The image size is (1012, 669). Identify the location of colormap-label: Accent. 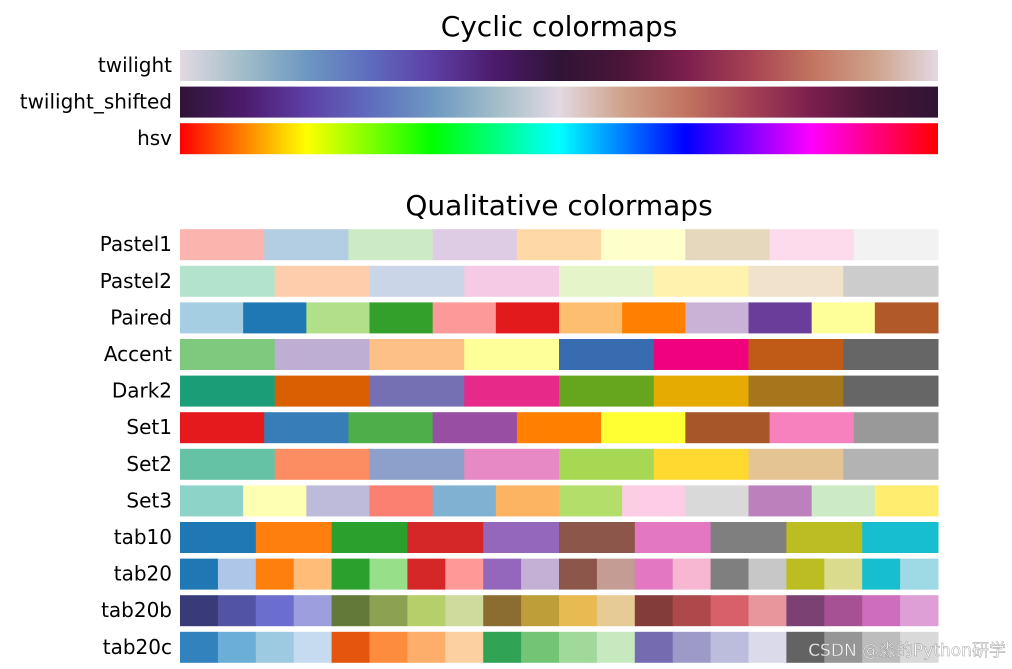
(138, 354).